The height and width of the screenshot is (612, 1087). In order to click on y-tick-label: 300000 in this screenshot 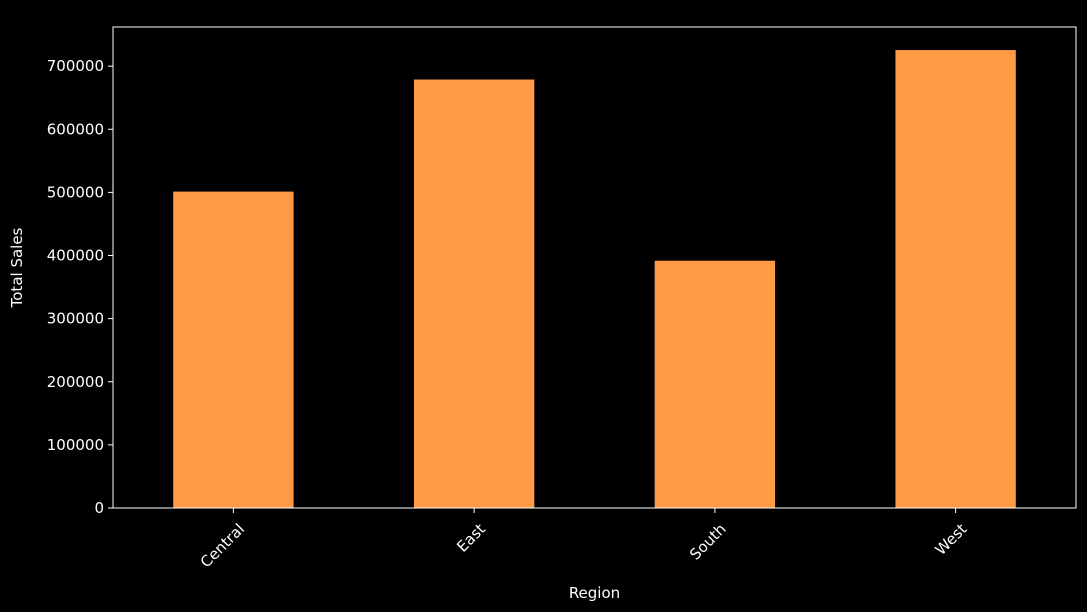, I will do `click(75, 319)`.